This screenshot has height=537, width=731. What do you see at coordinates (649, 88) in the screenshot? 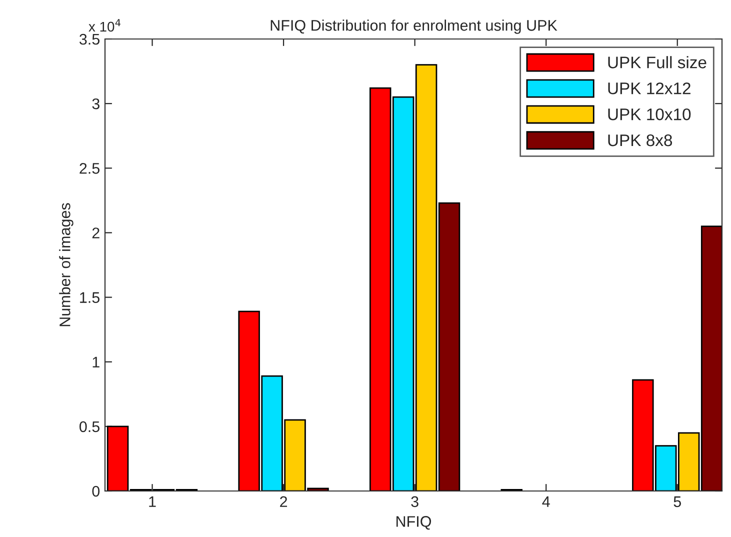
I see `legend-label: UPK 12x12` at bounding box center [649, 88].